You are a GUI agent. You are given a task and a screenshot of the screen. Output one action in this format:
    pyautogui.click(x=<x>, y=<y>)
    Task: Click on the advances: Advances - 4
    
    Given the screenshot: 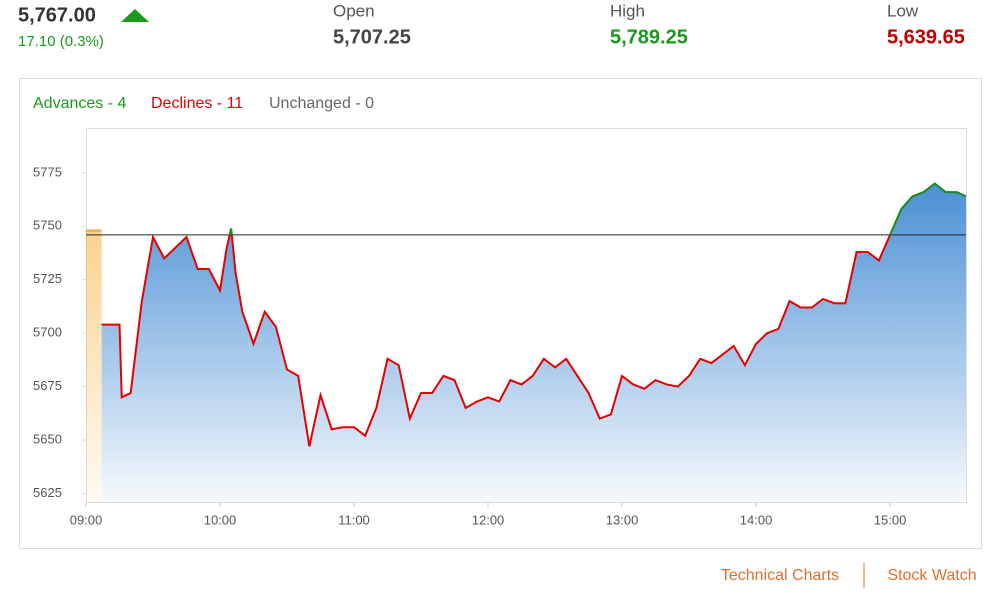 What is the action you would take?
    pyautogui.click(x=79, y=103)
    